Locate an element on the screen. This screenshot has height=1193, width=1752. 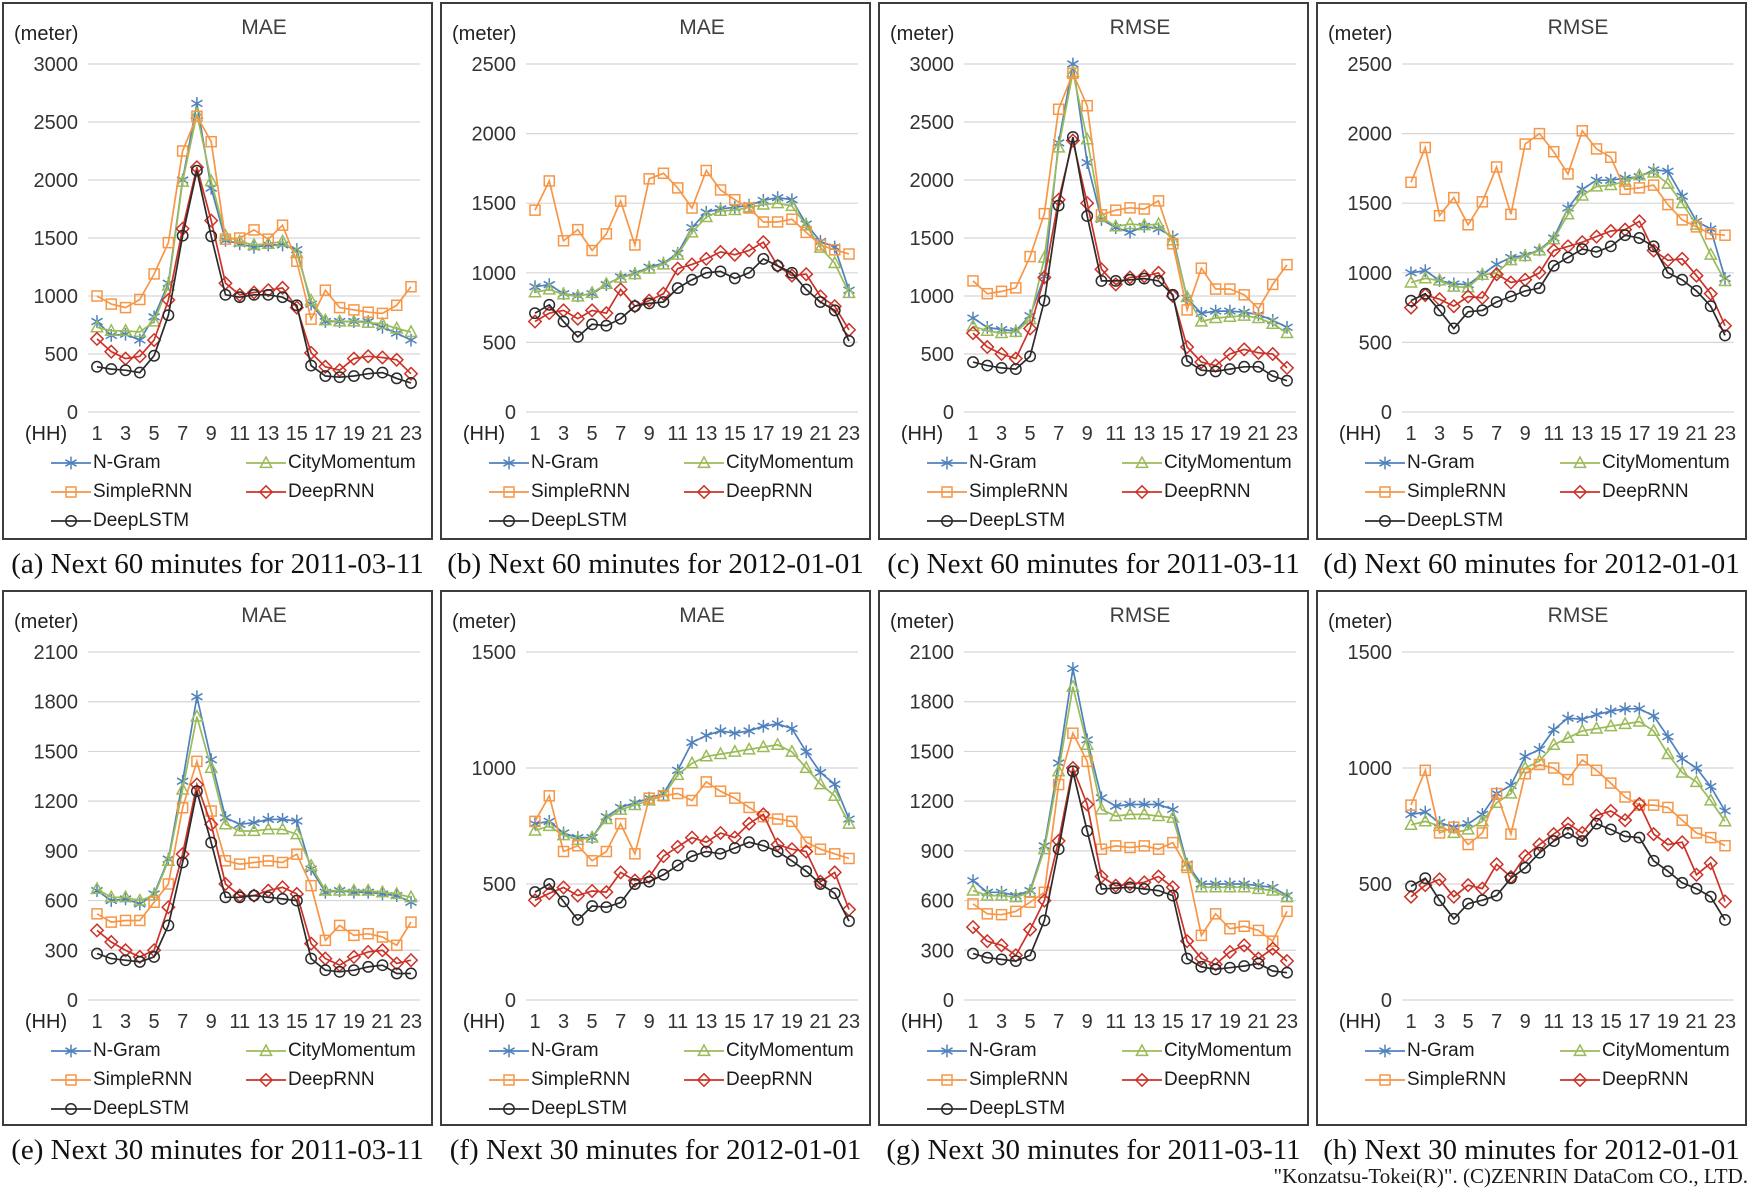
legend-item-deeplstm: DeepLSTM is located at coordinates (585, 1108).